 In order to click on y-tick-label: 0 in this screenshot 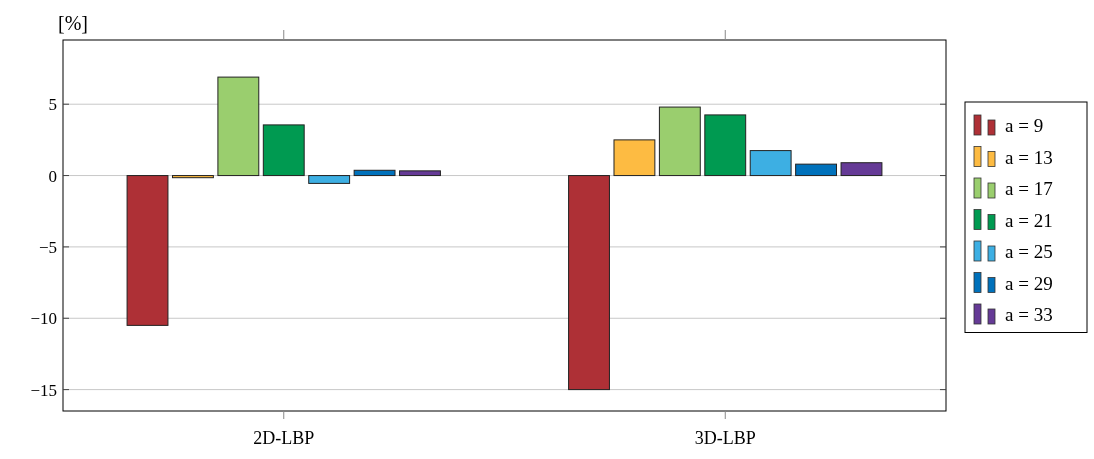, I will do `click(52, 176)`.